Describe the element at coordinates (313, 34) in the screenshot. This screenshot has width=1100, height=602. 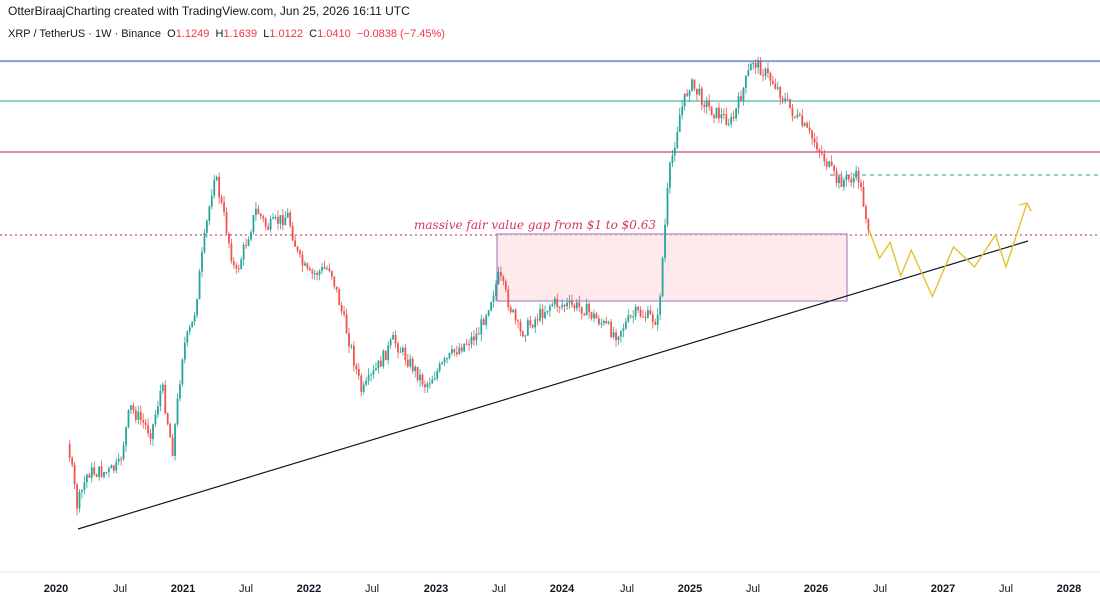
I see `close-label: C` at that location.